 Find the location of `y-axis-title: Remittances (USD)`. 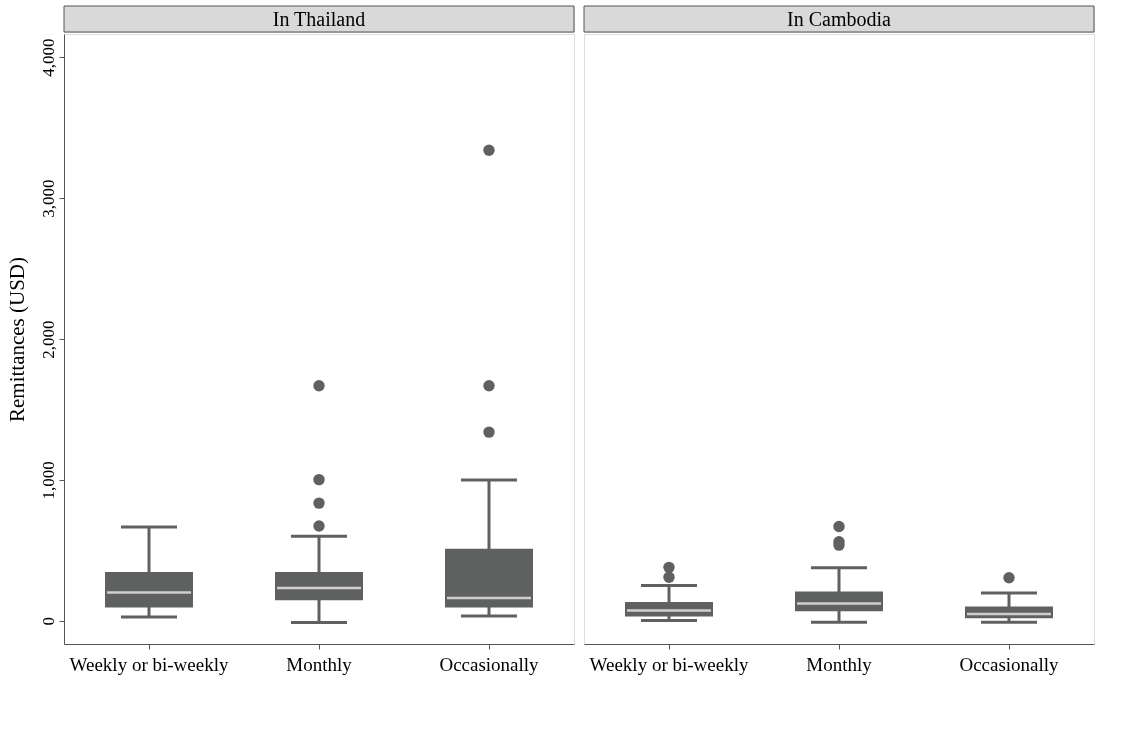

y-axis-title: Remittances (USD) is located at coordinates (16, 339).